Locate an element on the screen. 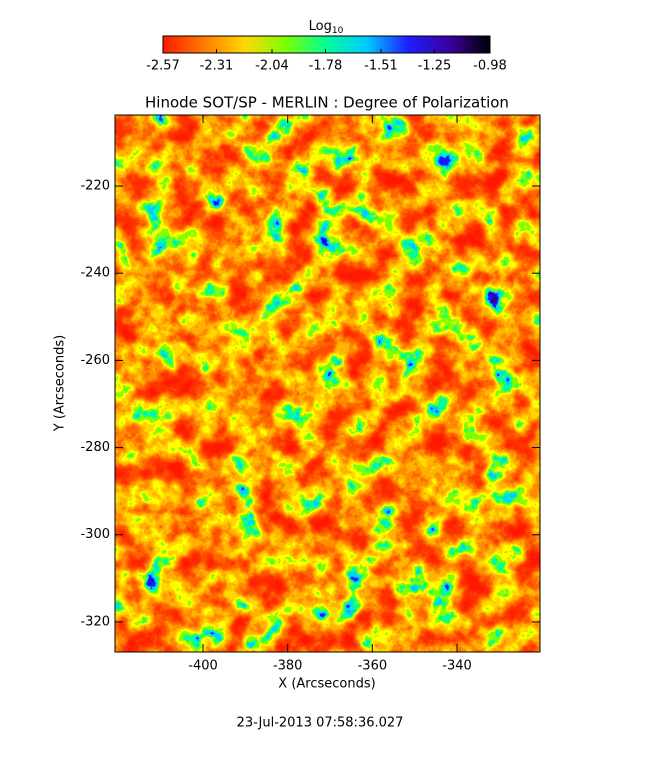 This screenshot has width=652, height=768. colorbar-tick-label: -2.31 is located at coordinates (217, 66).